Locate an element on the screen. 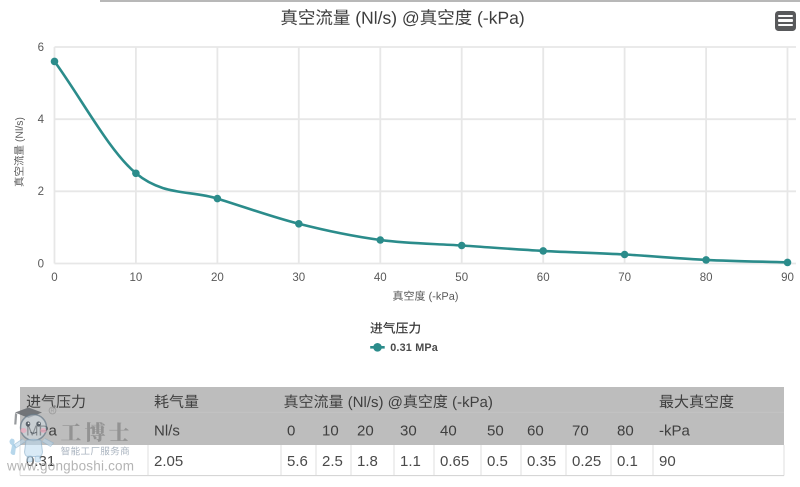 This screenshot has height=487, width=800. svg-text: 2 is located at coordinates (41, 192).